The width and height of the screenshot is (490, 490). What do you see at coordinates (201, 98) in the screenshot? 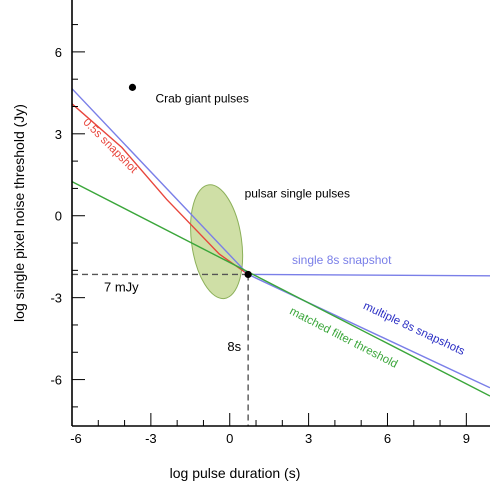
I see `point-label-crab: Crab giant pulses` at bounding box center [201, 98].